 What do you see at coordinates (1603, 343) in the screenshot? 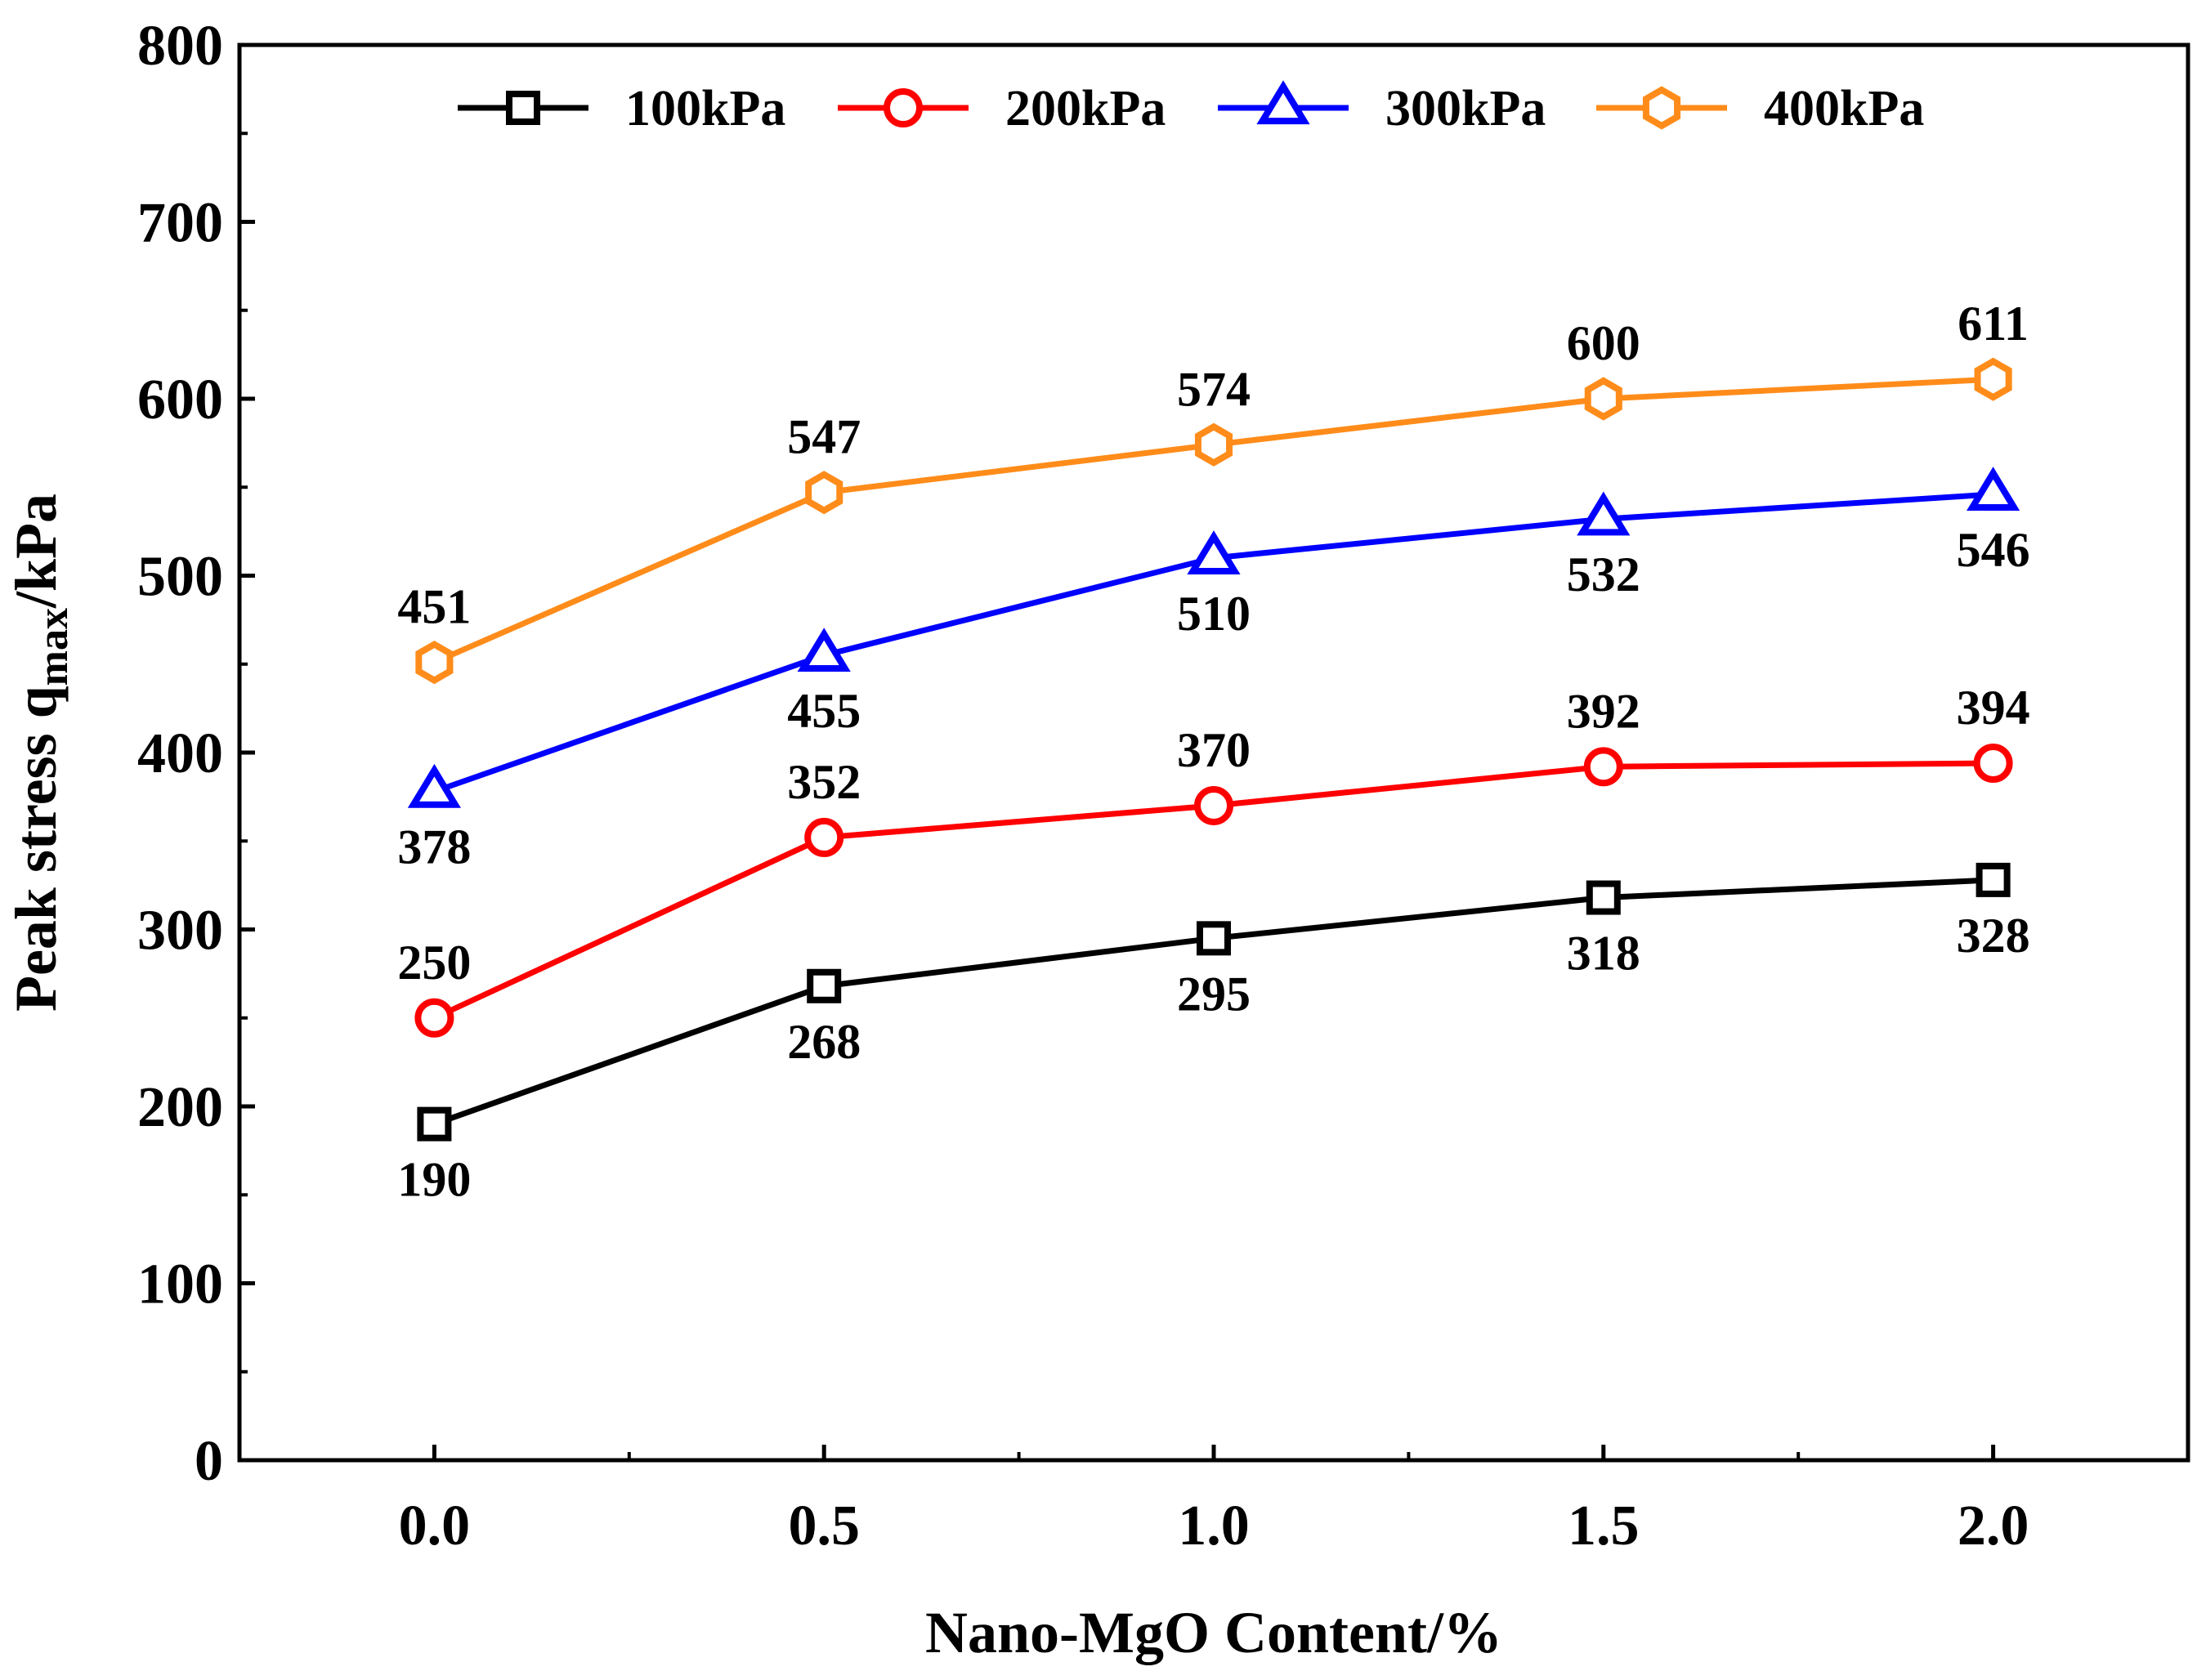
I see `data-label: 600` at bounding box center [1603, 343].